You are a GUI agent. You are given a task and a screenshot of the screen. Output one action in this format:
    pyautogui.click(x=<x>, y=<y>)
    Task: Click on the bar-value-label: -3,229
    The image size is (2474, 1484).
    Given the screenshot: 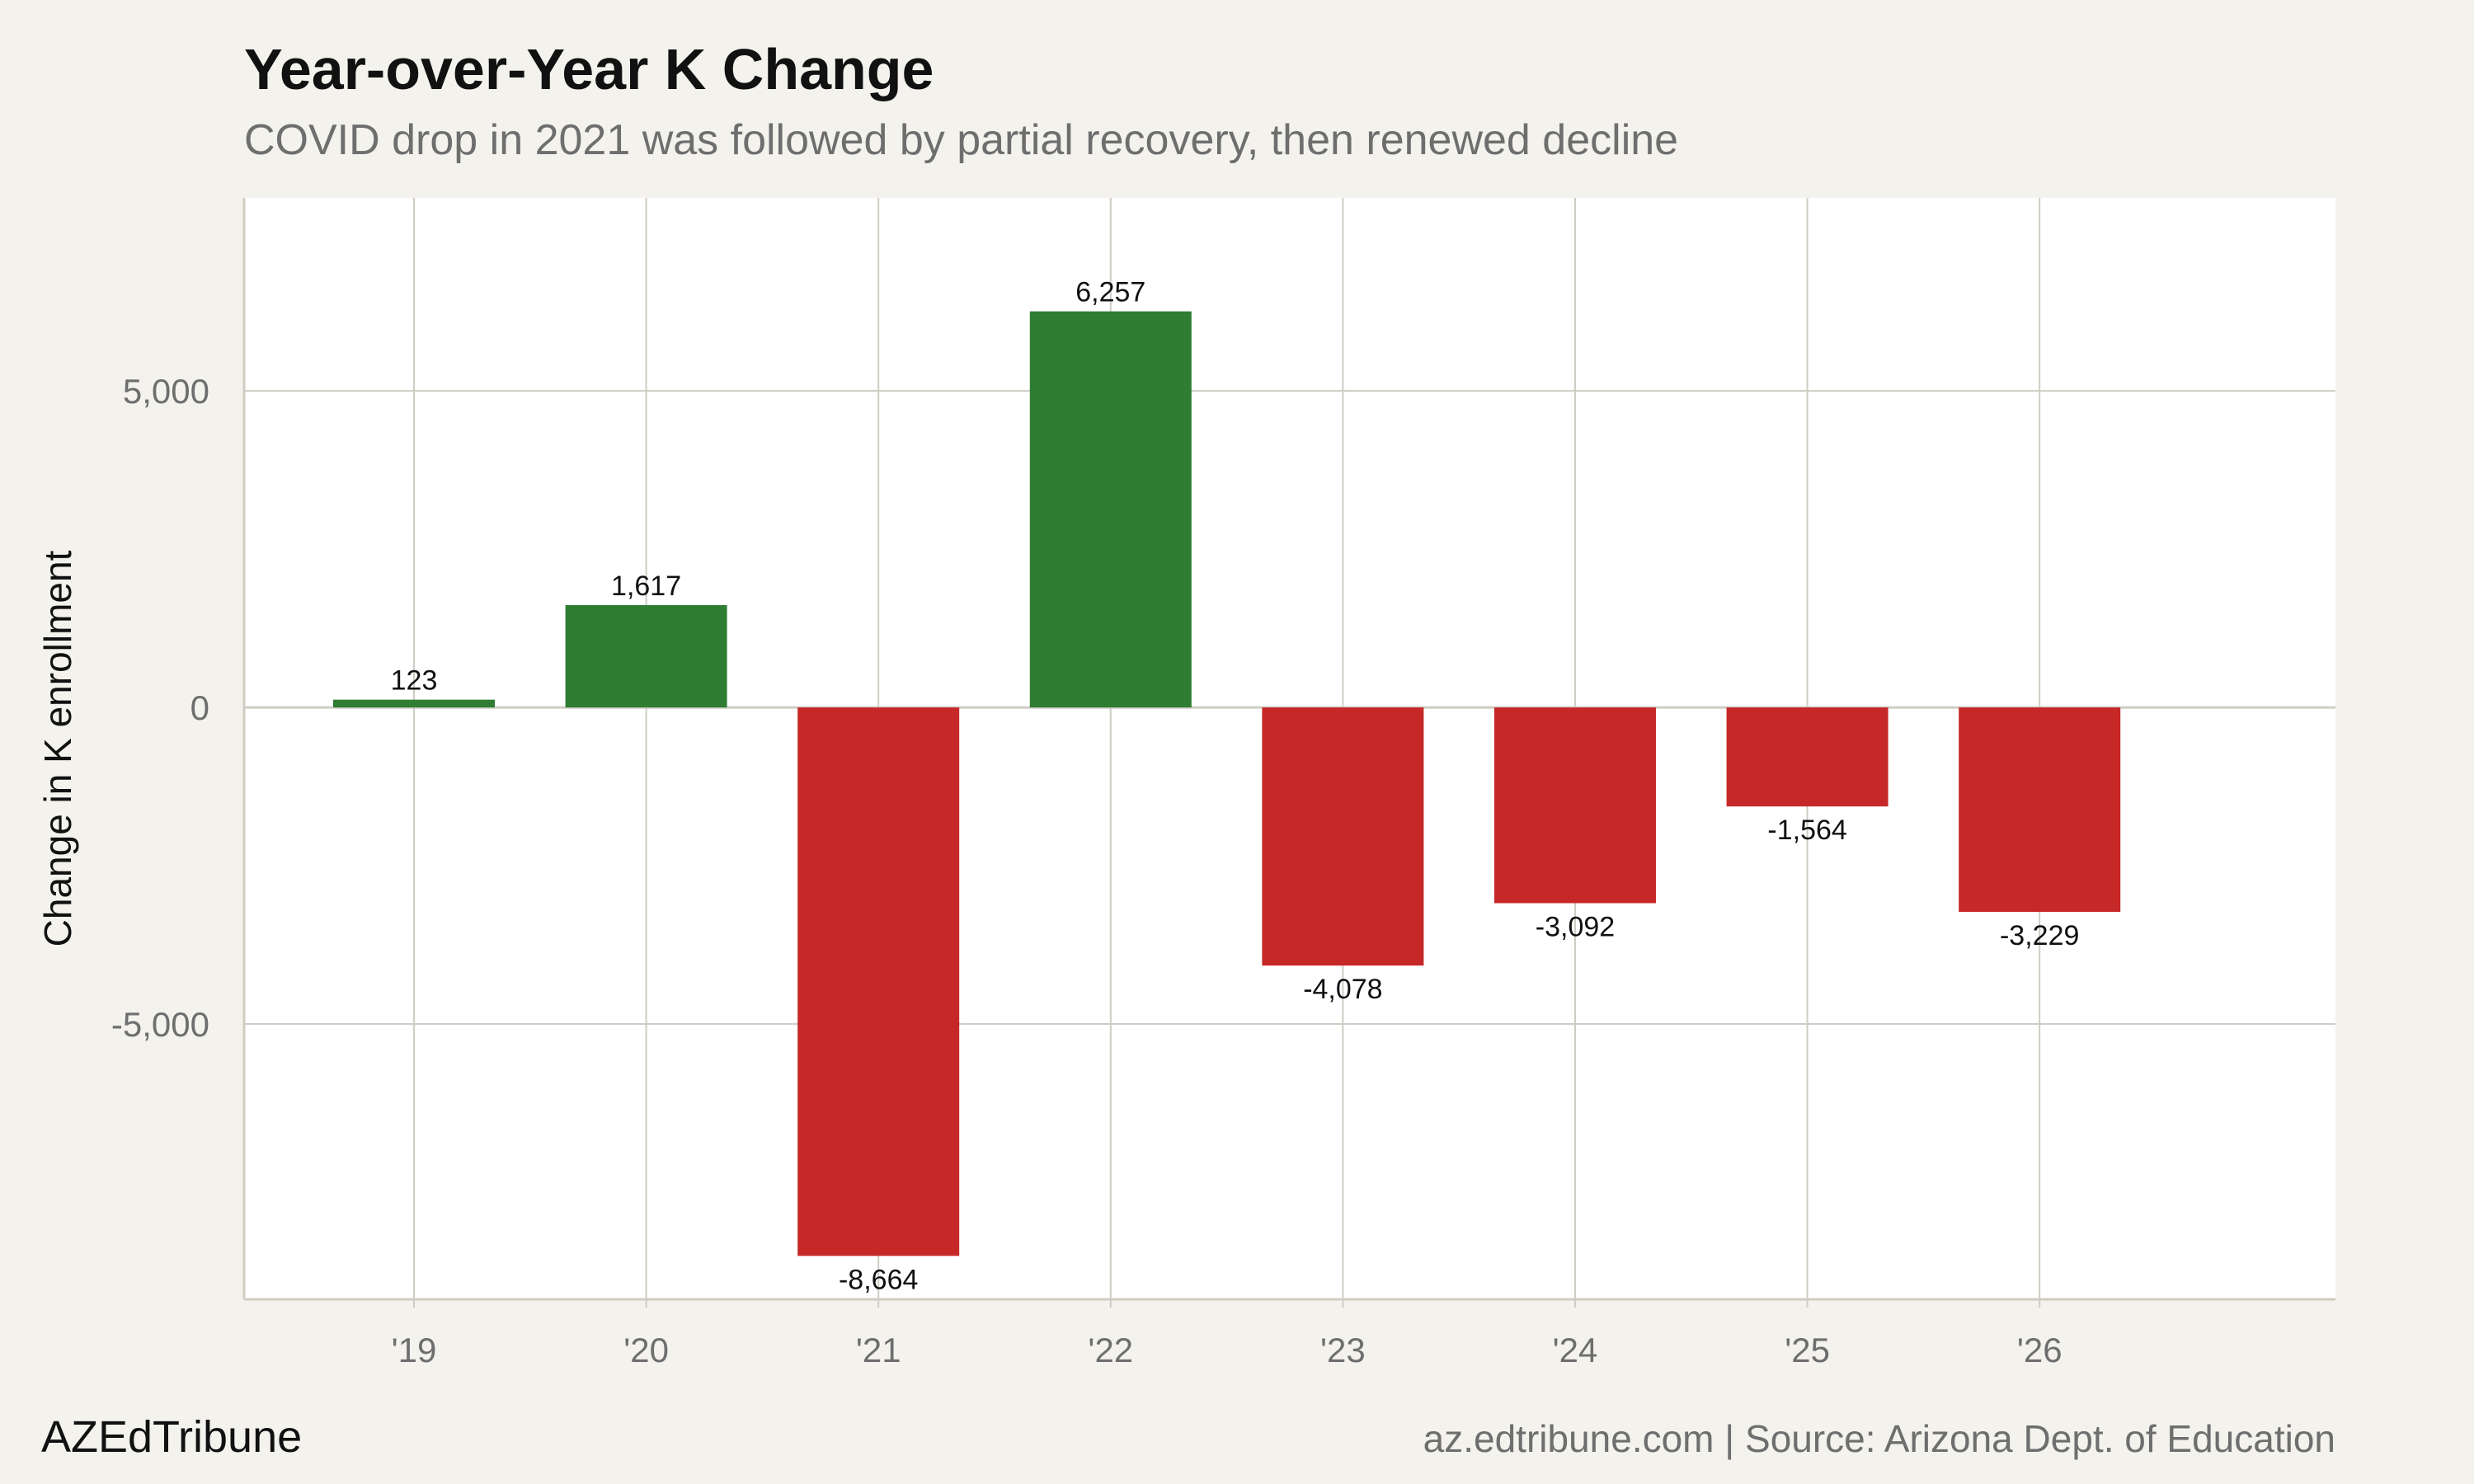 What is the action you would take?
    pyautogui.click(x=2039, y=935)
    